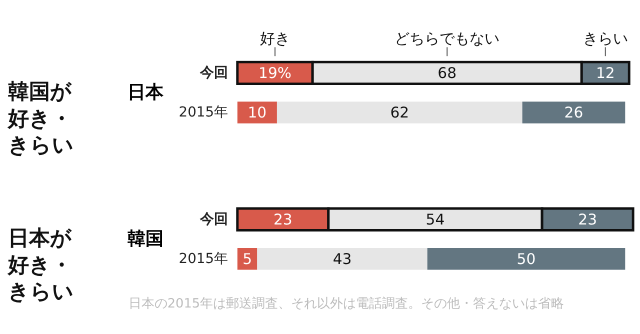 The height and width of the screenshot is (334, 640). I want to click on data-label: 54, so click(435, 219).